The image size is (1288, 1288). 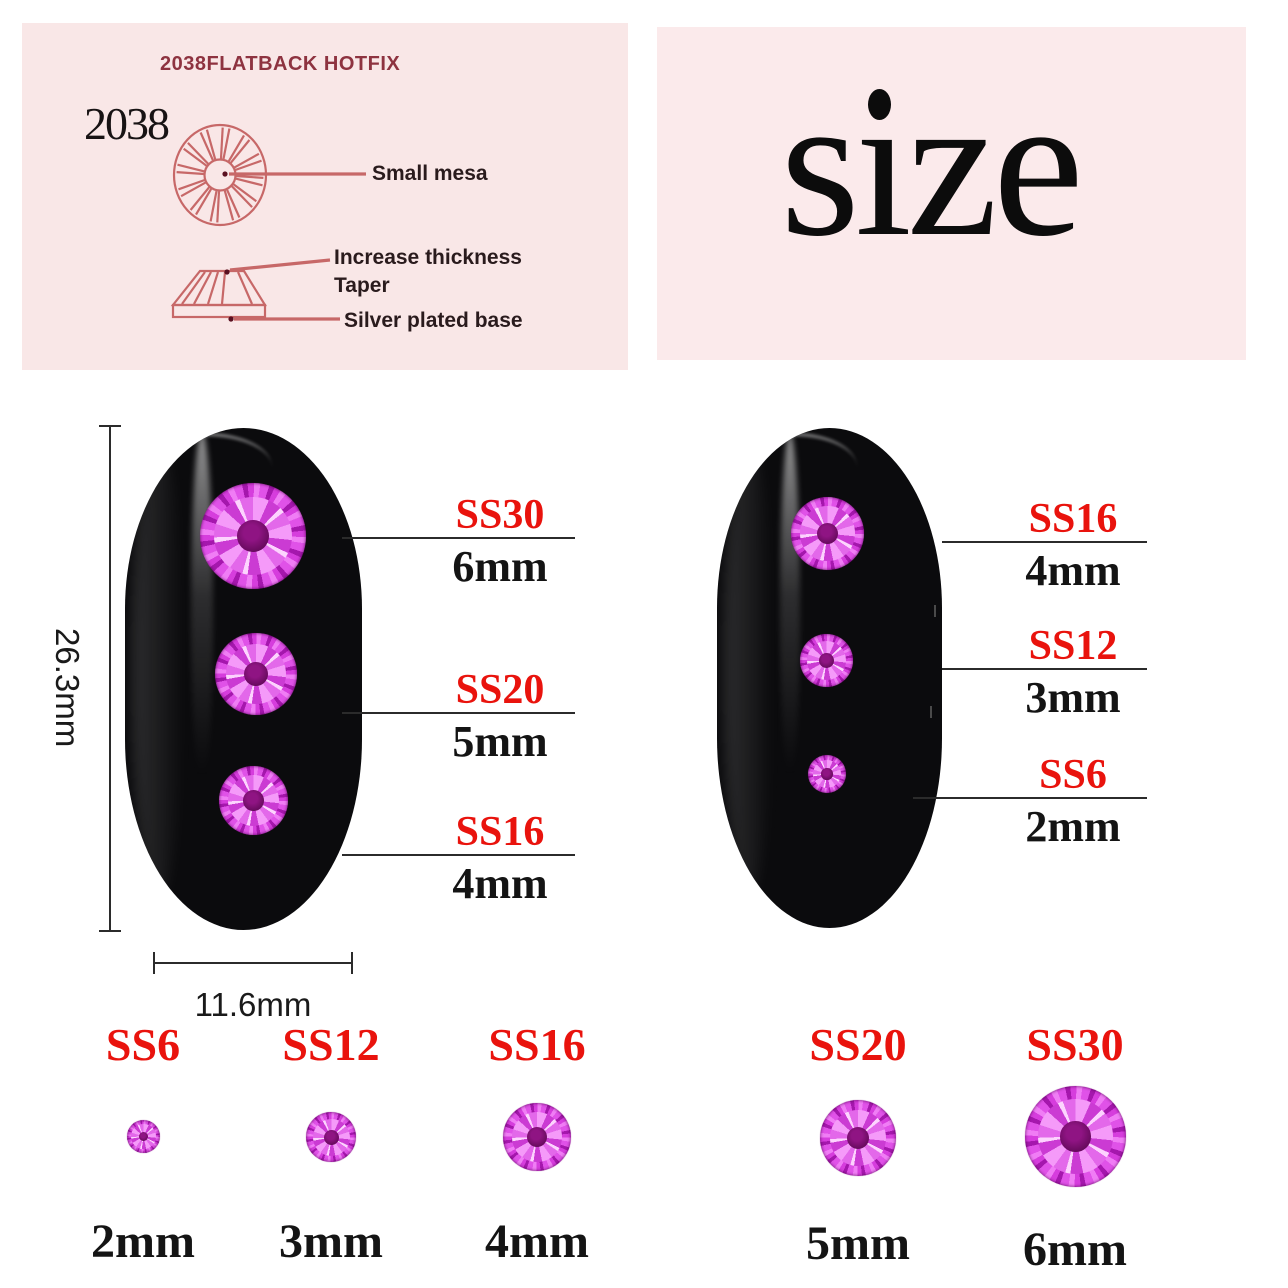 What do you see at coordinates (537, 1137) in the screenshot?
I see `chart-stone-ss16` at bounding box center [537, 1137].